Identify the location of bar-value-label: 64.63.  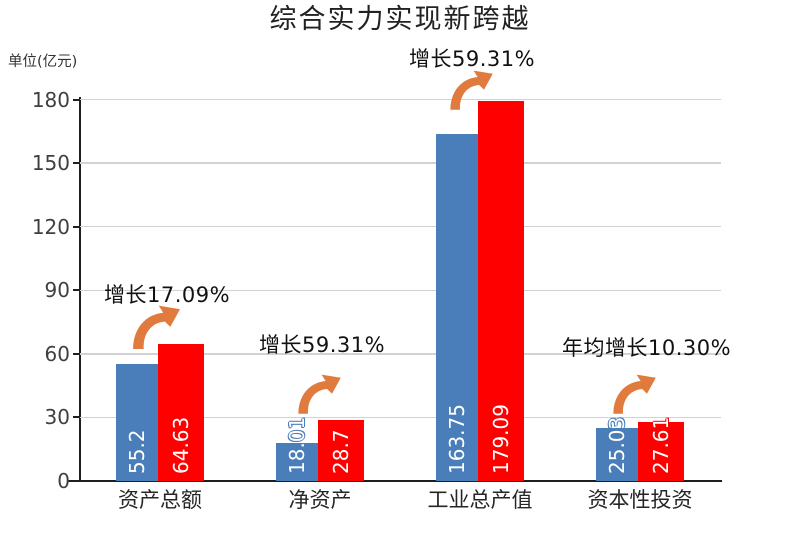
(181, 445).